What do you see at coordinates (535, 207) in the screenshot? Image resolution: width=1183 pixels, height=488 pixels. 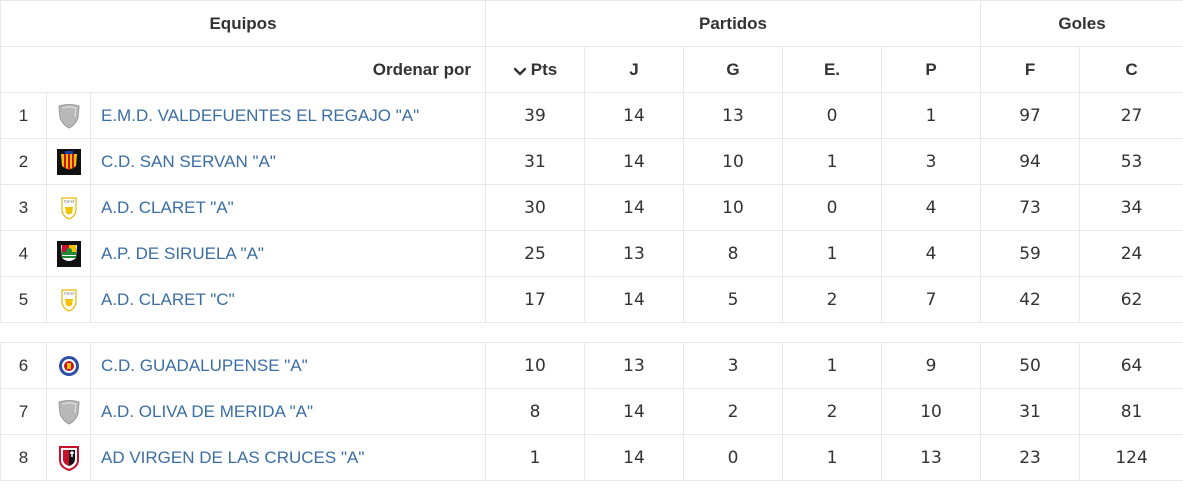 I see `points: 30` at bounding box center [535, 207].